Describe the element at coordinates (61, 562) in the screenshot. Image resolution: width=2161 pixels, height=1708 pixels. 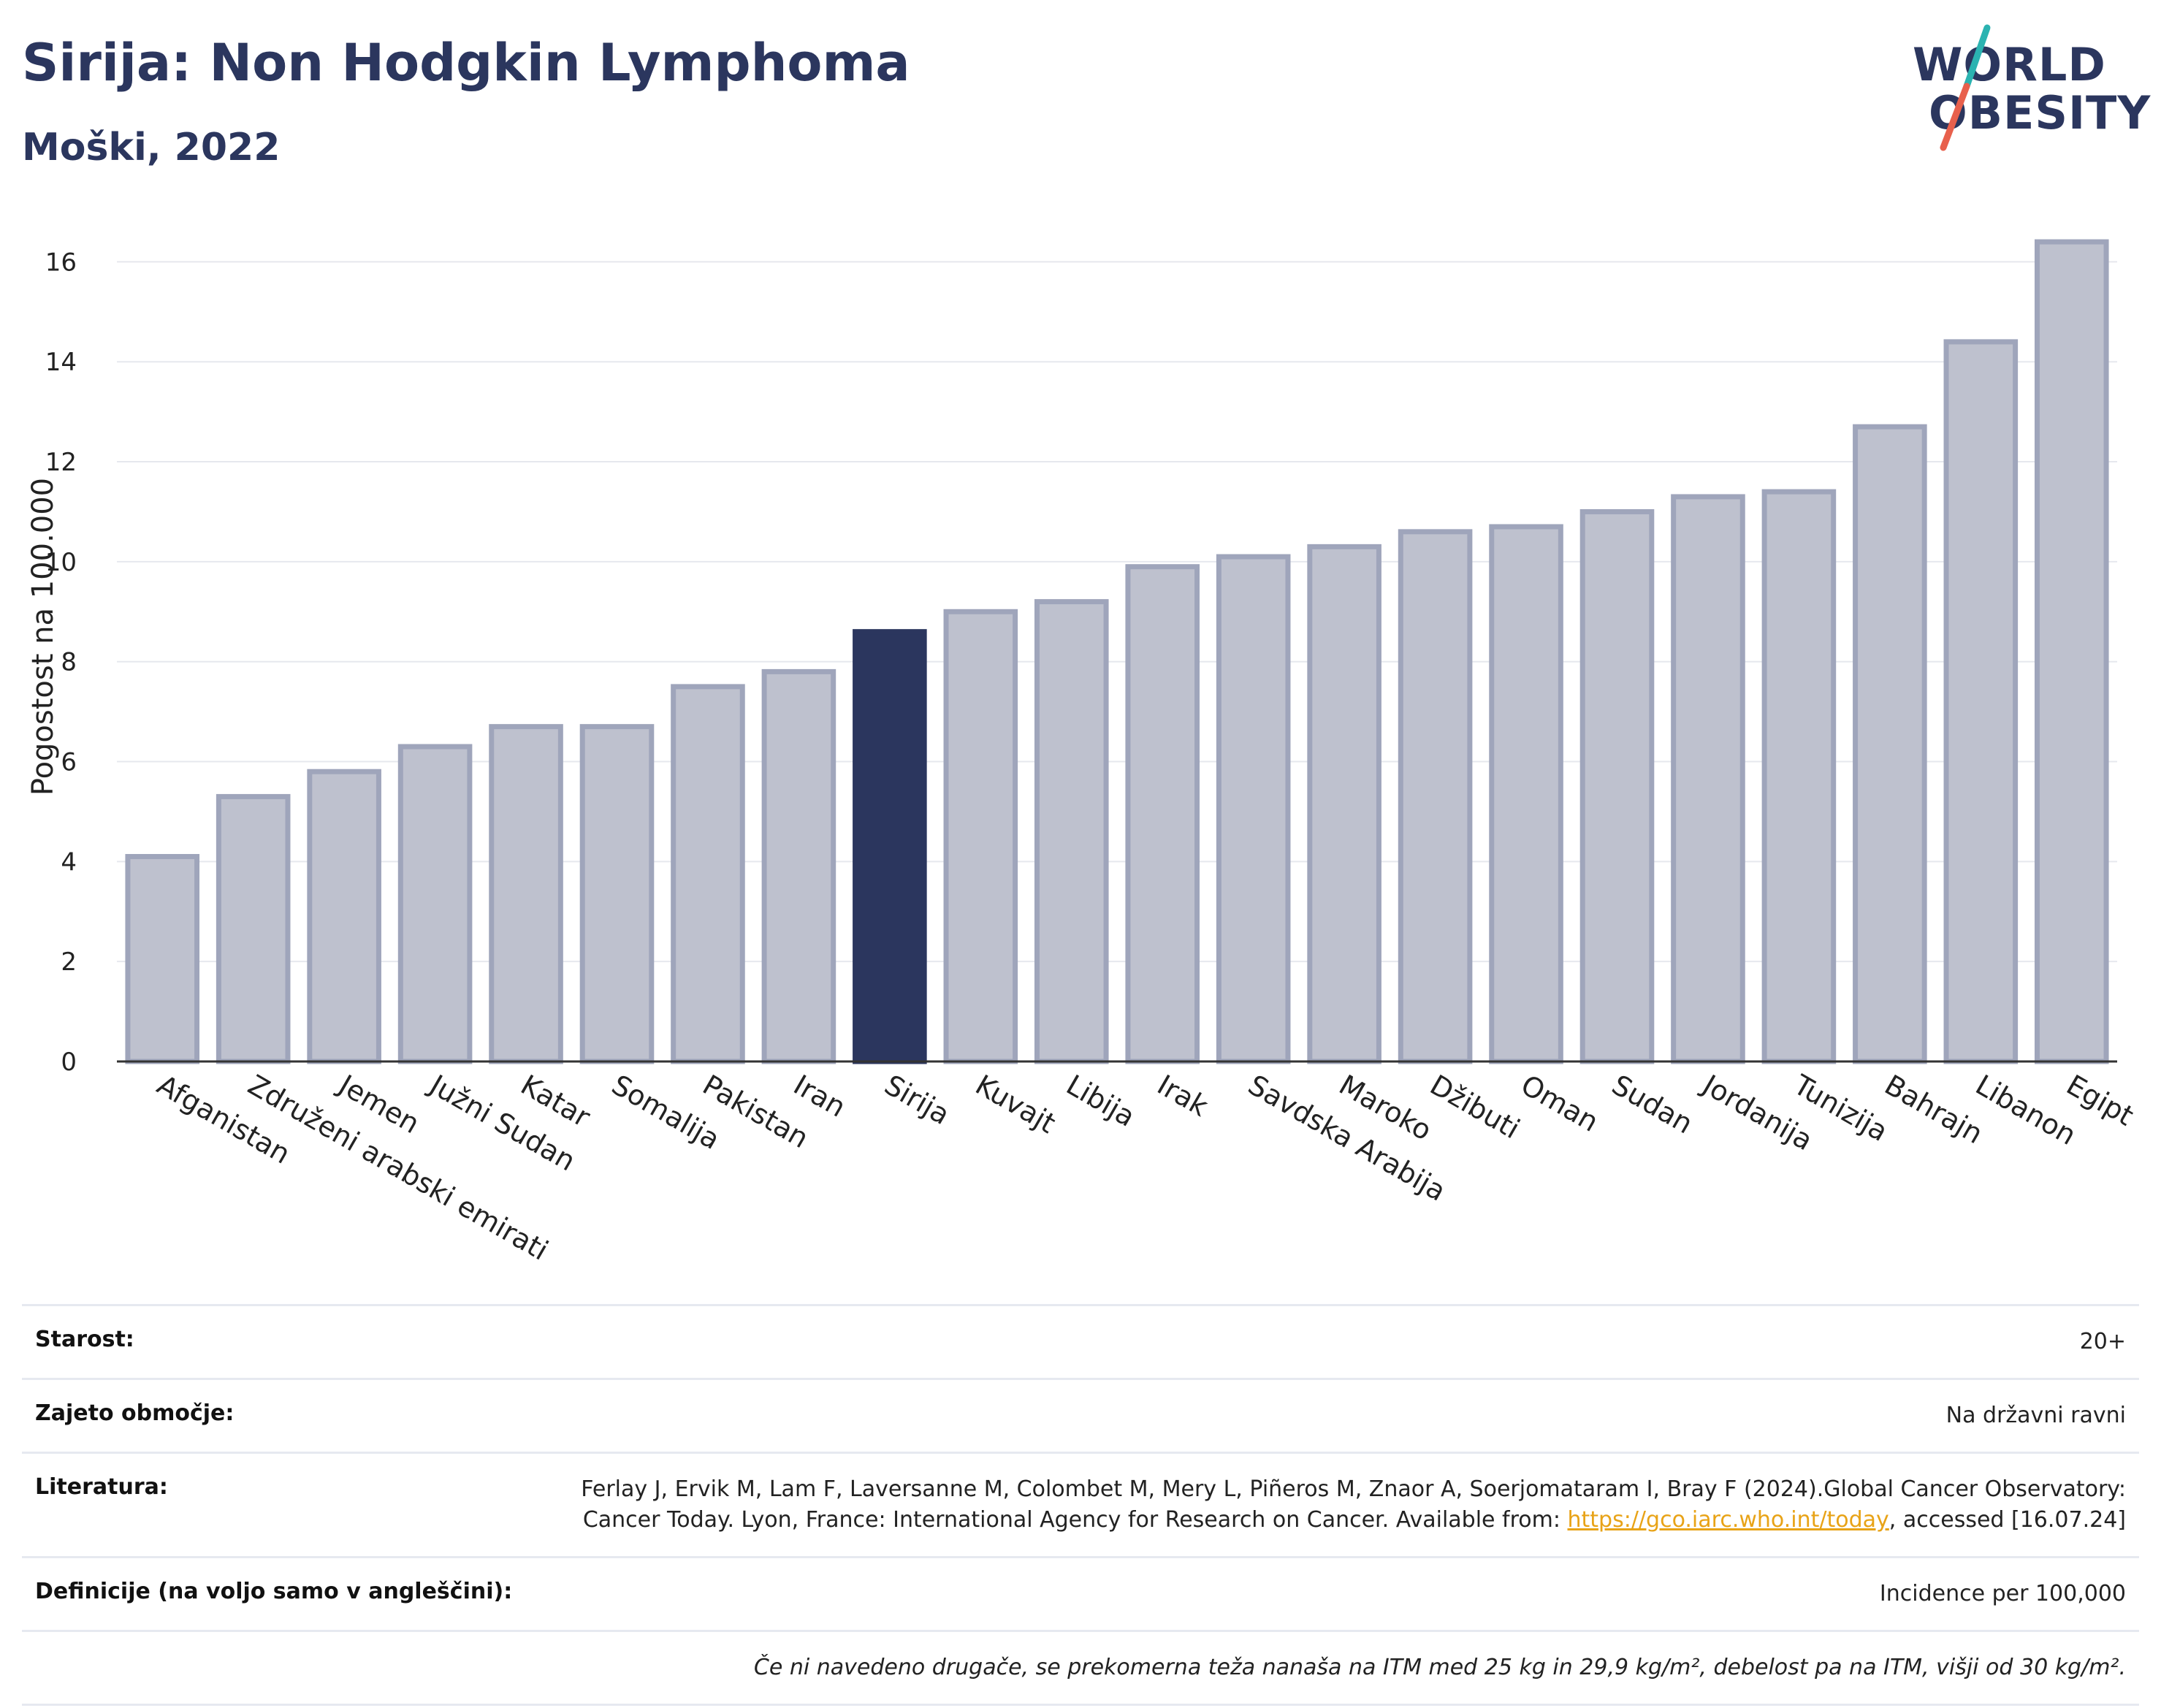
I see `y-tick-label: 10` at that location.